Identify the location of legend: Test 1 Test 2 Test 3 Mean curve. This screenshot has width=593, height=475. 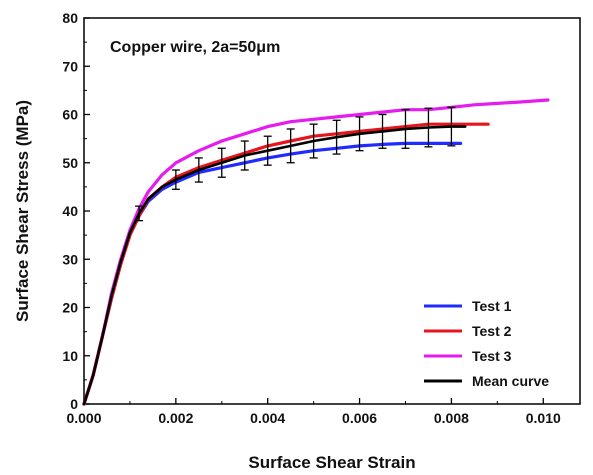
(486, 343).